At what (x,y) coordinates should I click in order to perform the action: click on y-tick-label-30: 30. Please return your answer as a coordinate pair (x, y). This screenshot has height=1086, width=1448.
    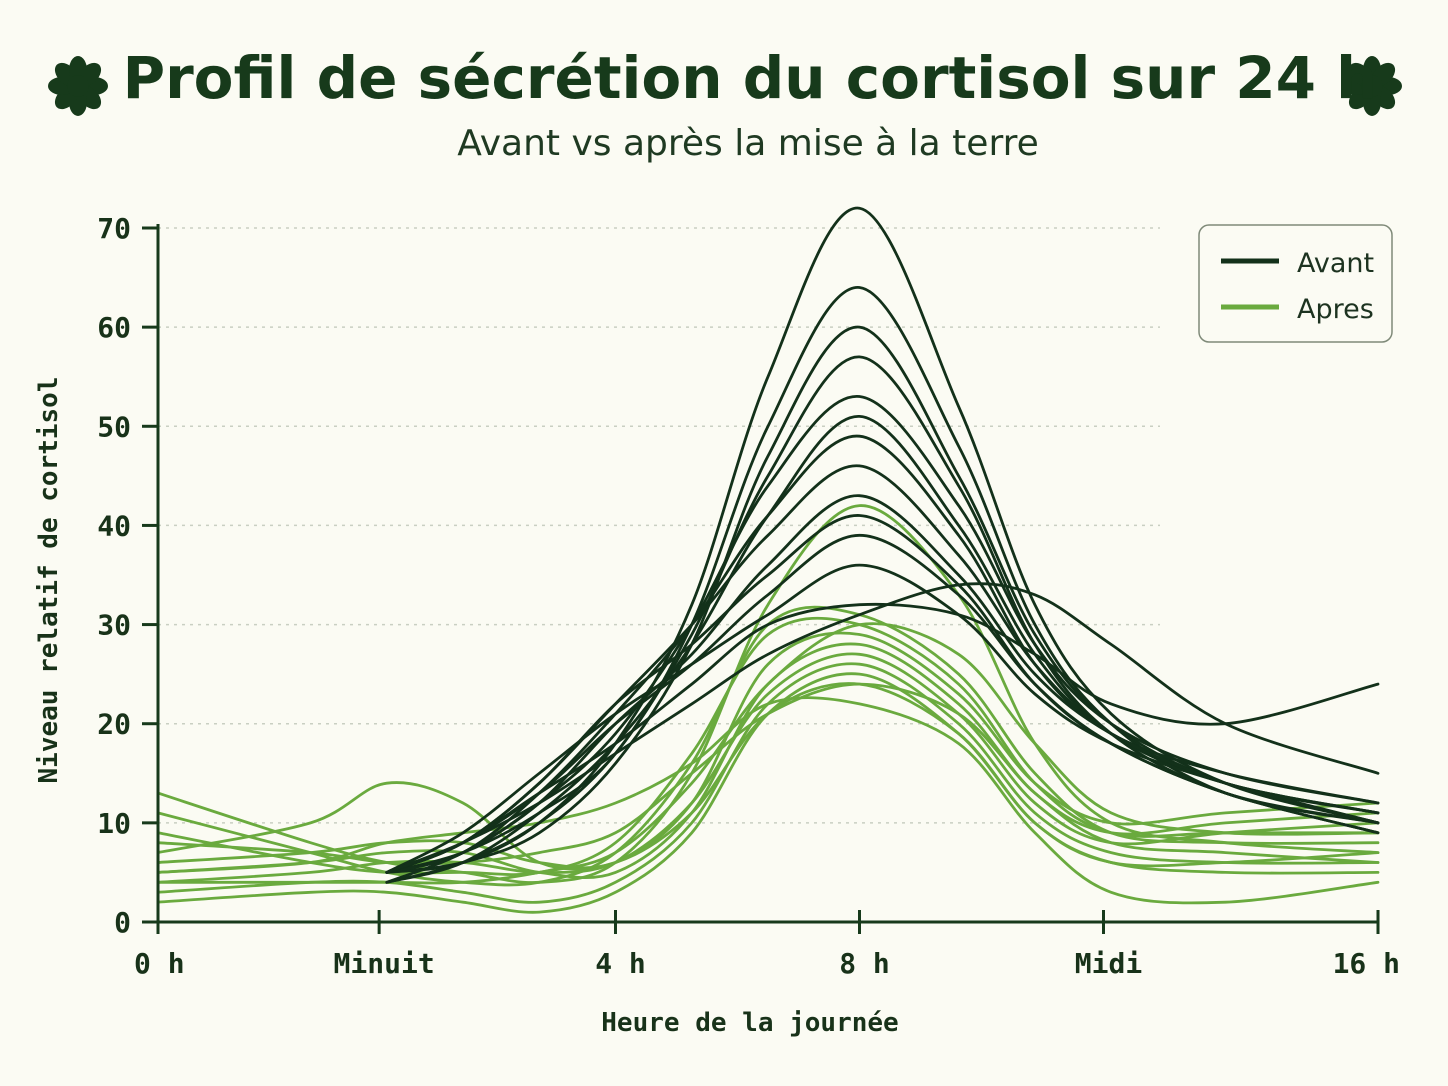
    Looking at the image, I should click on (114, 625).